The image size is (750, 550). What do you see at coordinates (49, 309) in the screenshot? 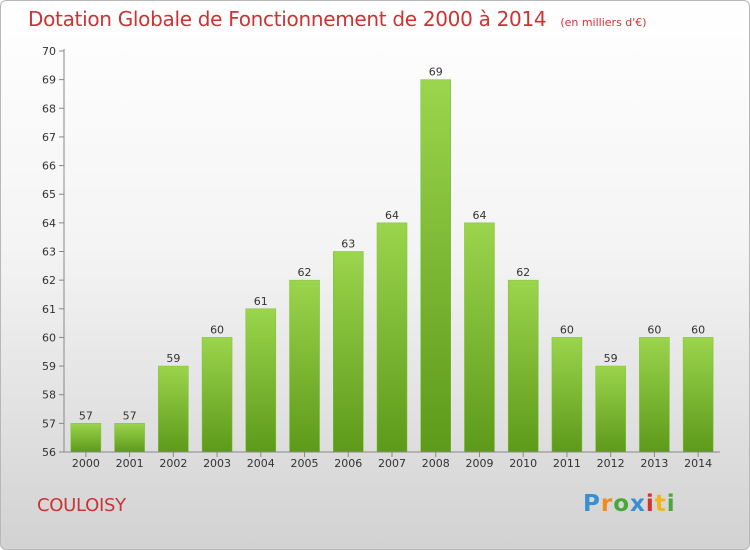
I see `y-tick-label: 61` at bounding box center [49, 309].